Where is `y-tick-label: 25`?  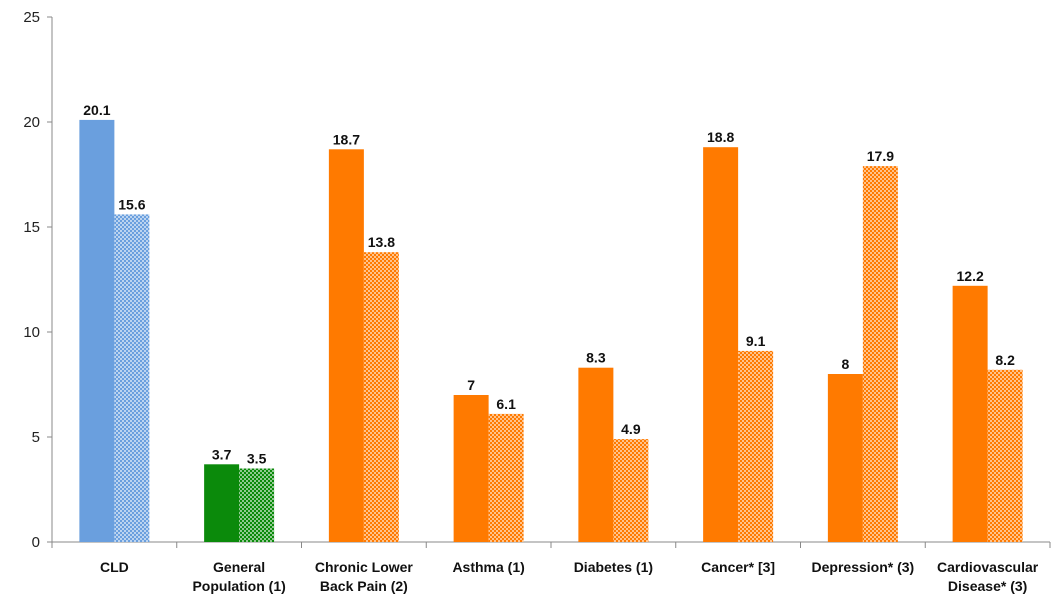
y-tick-label: 25 is located at coordinates (31, 17).